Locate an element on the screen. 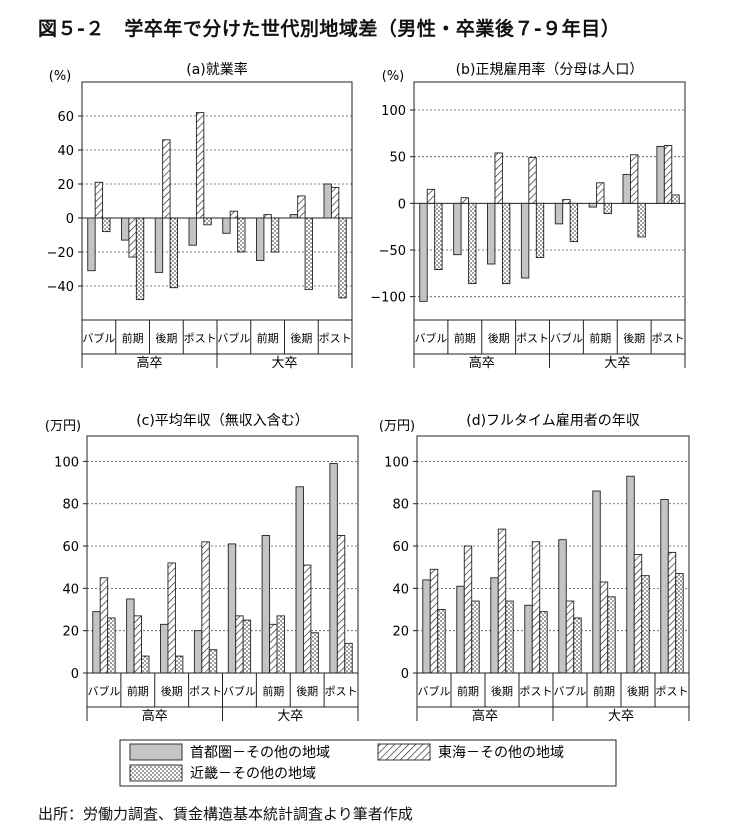 The height and width of the screenshot is (835, 748). y-unit-label: (%) is located at coordinates (393, 76).